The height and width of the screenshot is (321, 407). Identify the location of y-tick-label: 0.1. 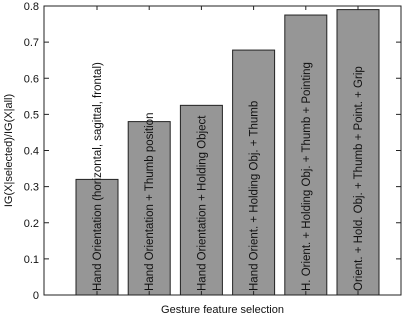
(31, 260).